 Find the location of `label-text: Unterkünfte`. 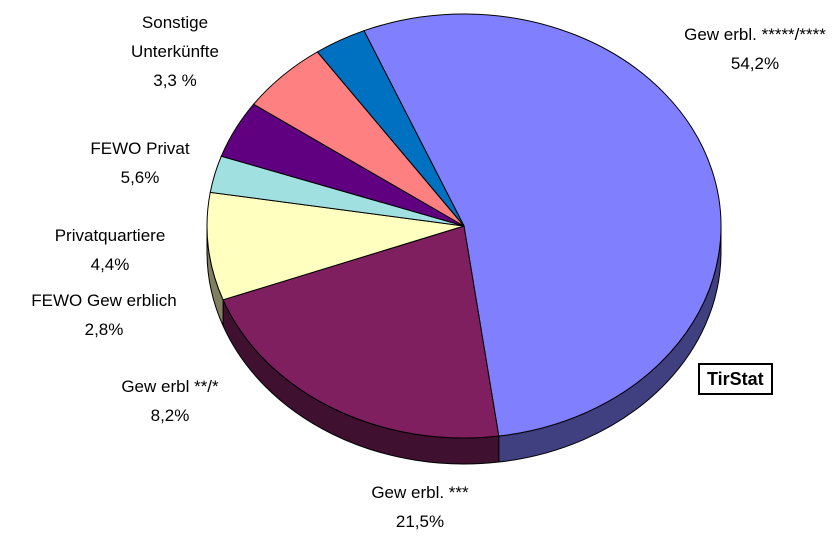

label-text: Unterkünfte is located at coordinates (175, 51).